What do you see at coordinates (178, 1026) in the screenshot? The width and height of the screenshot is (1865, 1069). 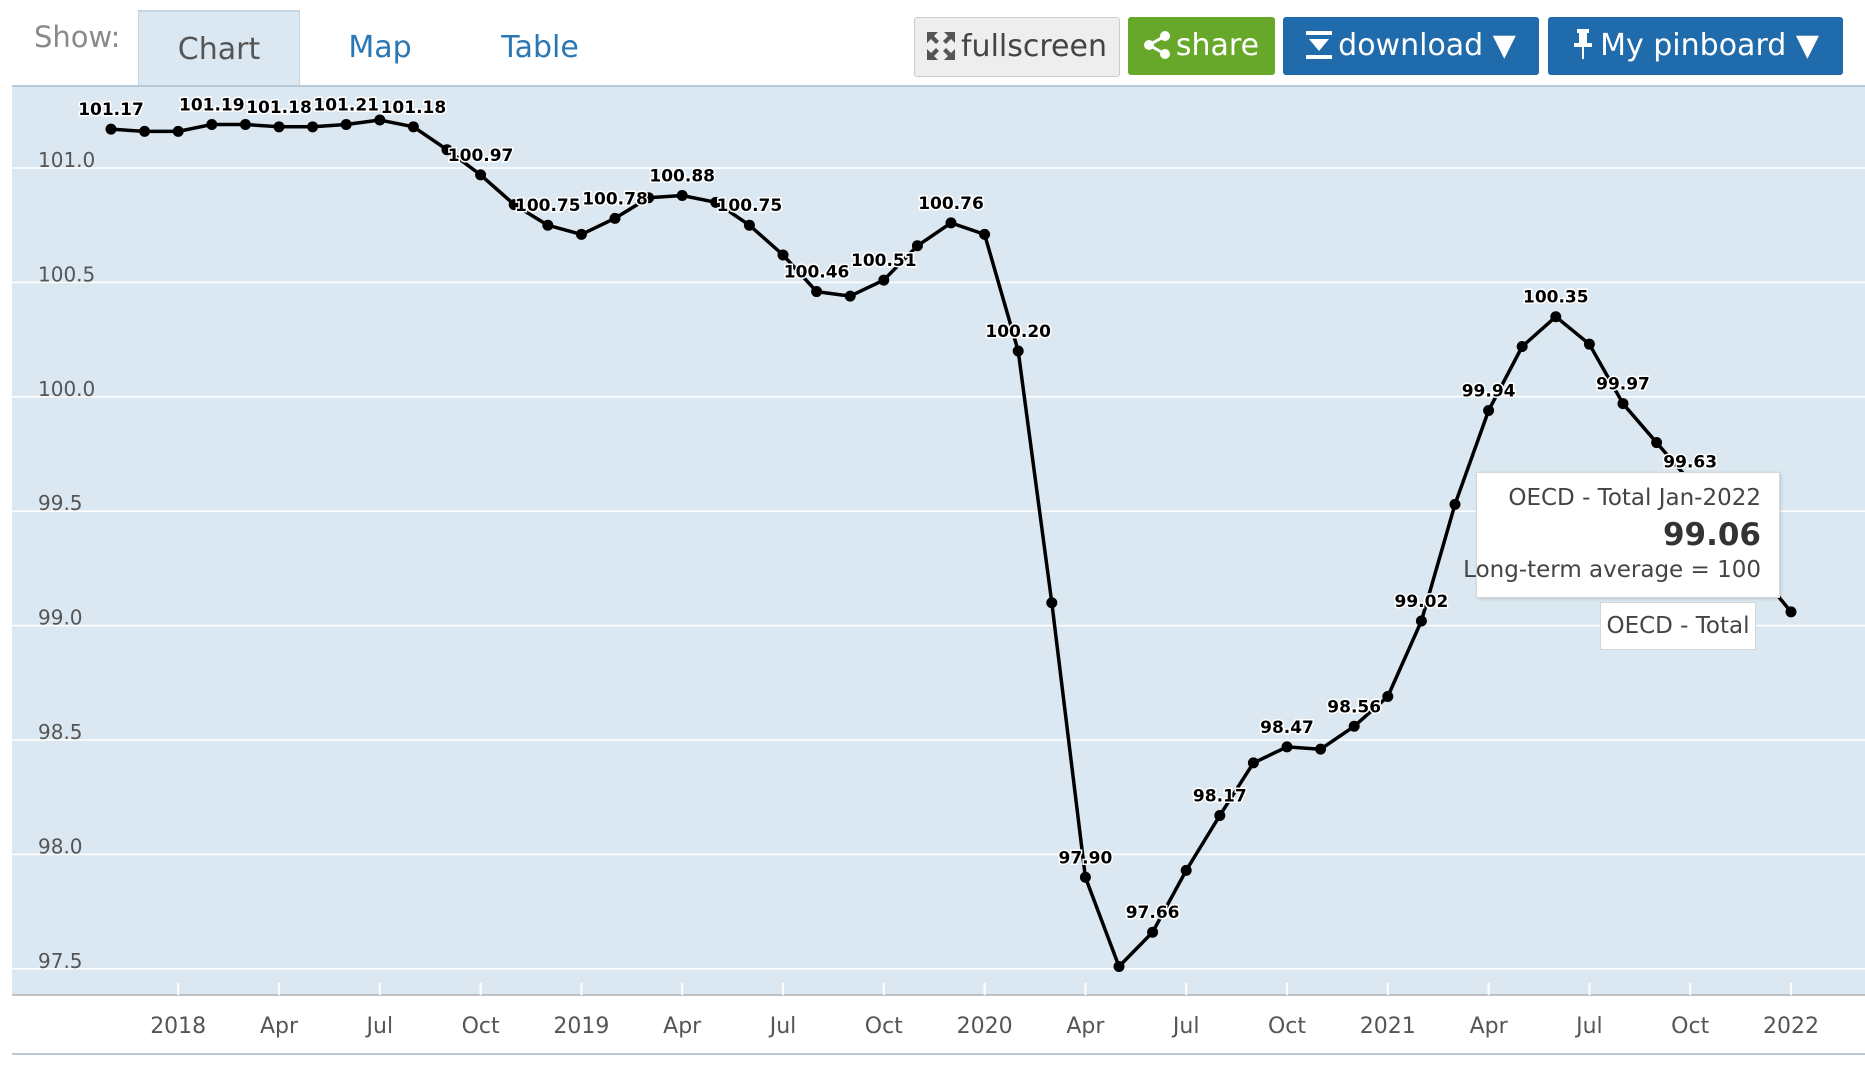 I see `x-tick-label: 2018` at bounding box center [178, 1026].